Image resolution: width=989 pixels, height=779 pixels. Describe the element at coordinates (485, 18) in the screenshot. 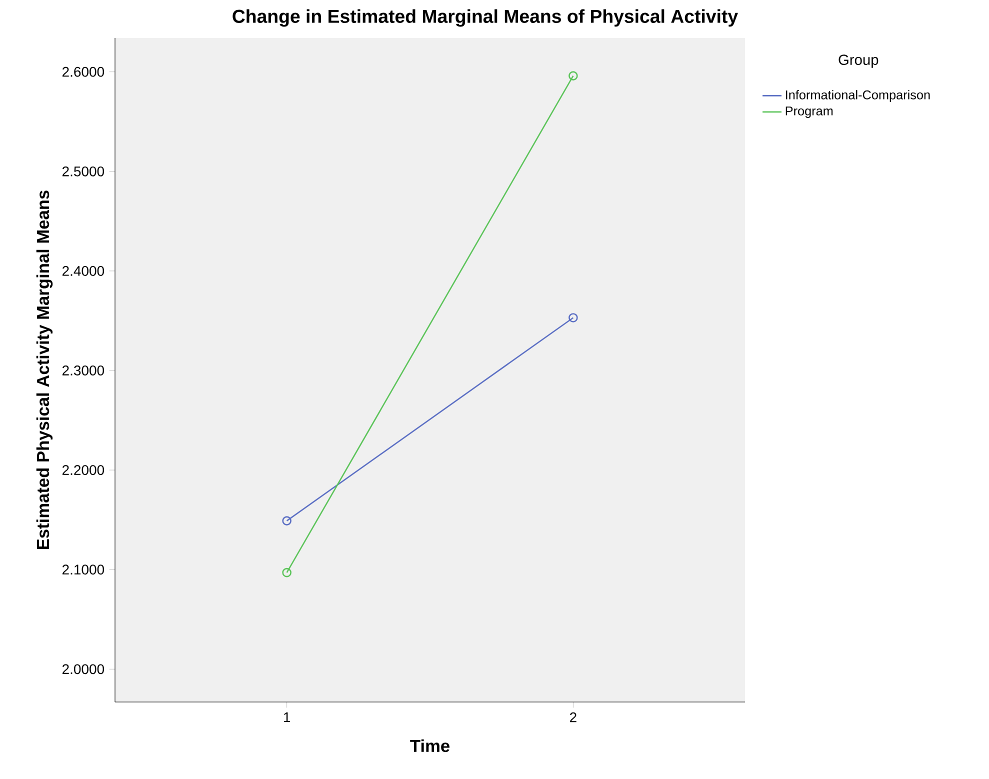

I see `chart-title: Change in Estimated Marginal Means of Physical Activity` at that location.